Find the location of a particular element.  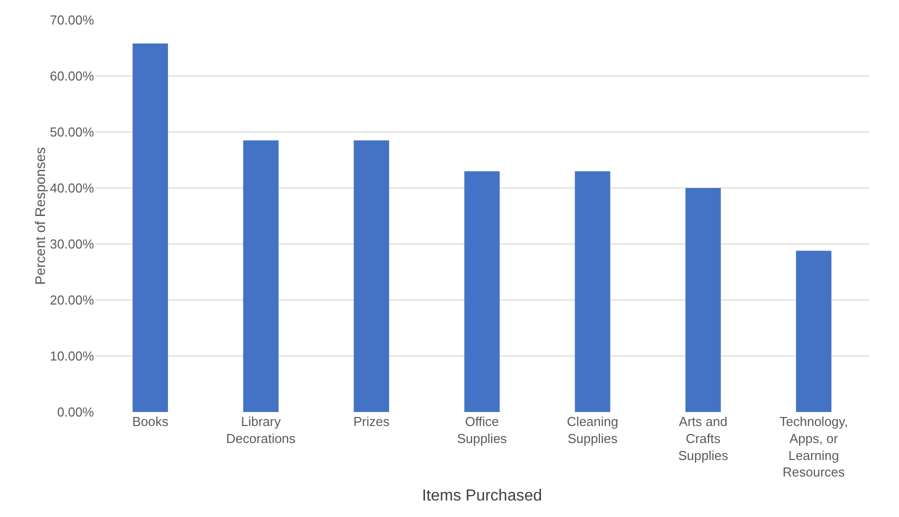

y-tick-label: 50.00% is located at coordinates (72, 132).